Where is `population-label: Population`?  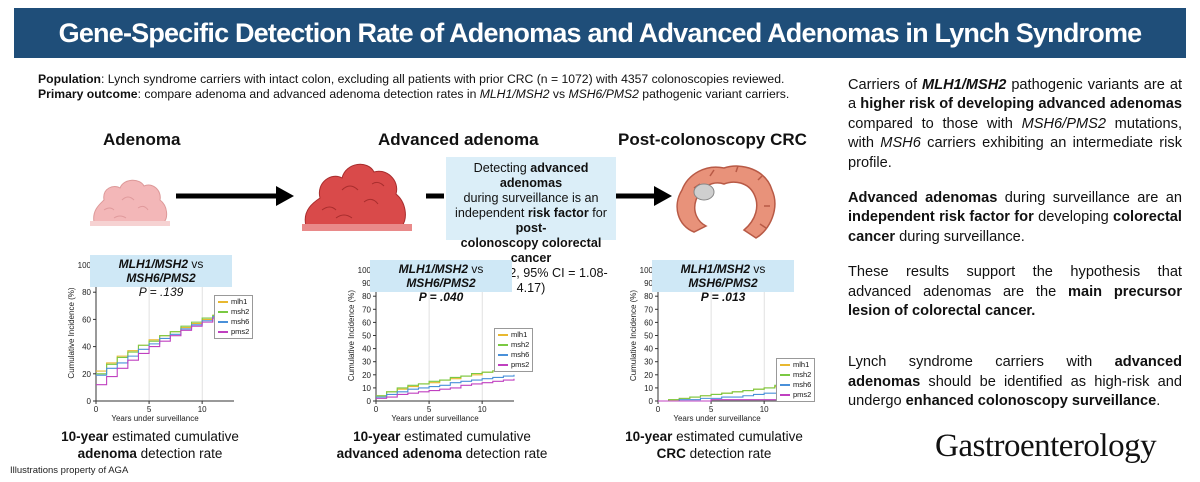
population-label: Population is located at coordinates (69, 79).